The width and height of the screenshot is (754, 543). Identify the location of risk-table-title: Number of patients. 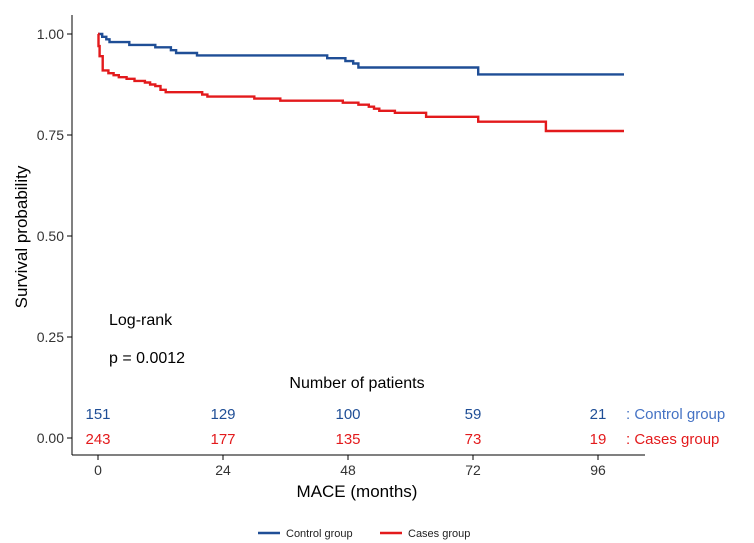
(356, 383).